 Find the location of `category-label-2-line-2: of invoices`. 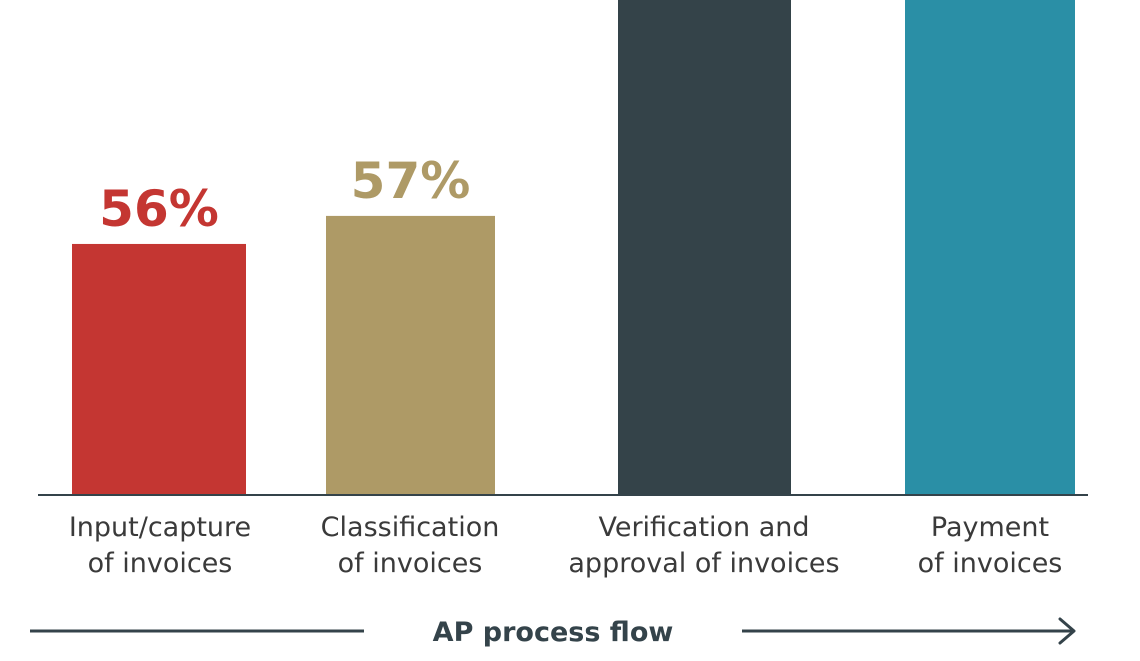

category-label-2-line-2: of invoices is located at coordinates (410, 563).